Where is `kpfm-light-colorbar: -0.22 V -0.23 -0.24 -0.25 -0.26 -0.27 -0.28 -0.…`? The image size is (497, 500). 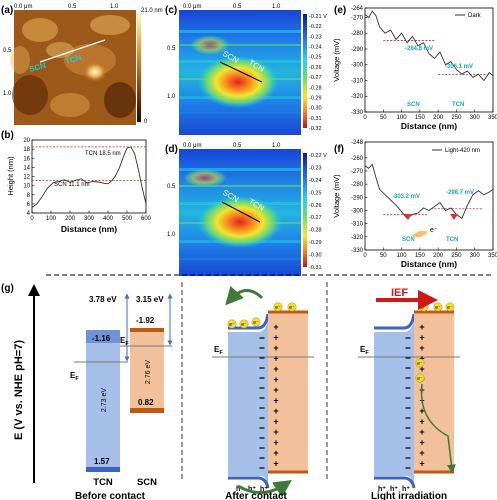
kpfm-light-colorbar: -0.22 V -0.23 -0.24 -0.25 -0.26 -0.27 -0.28 -0.… is located at coordinates (315, 212).